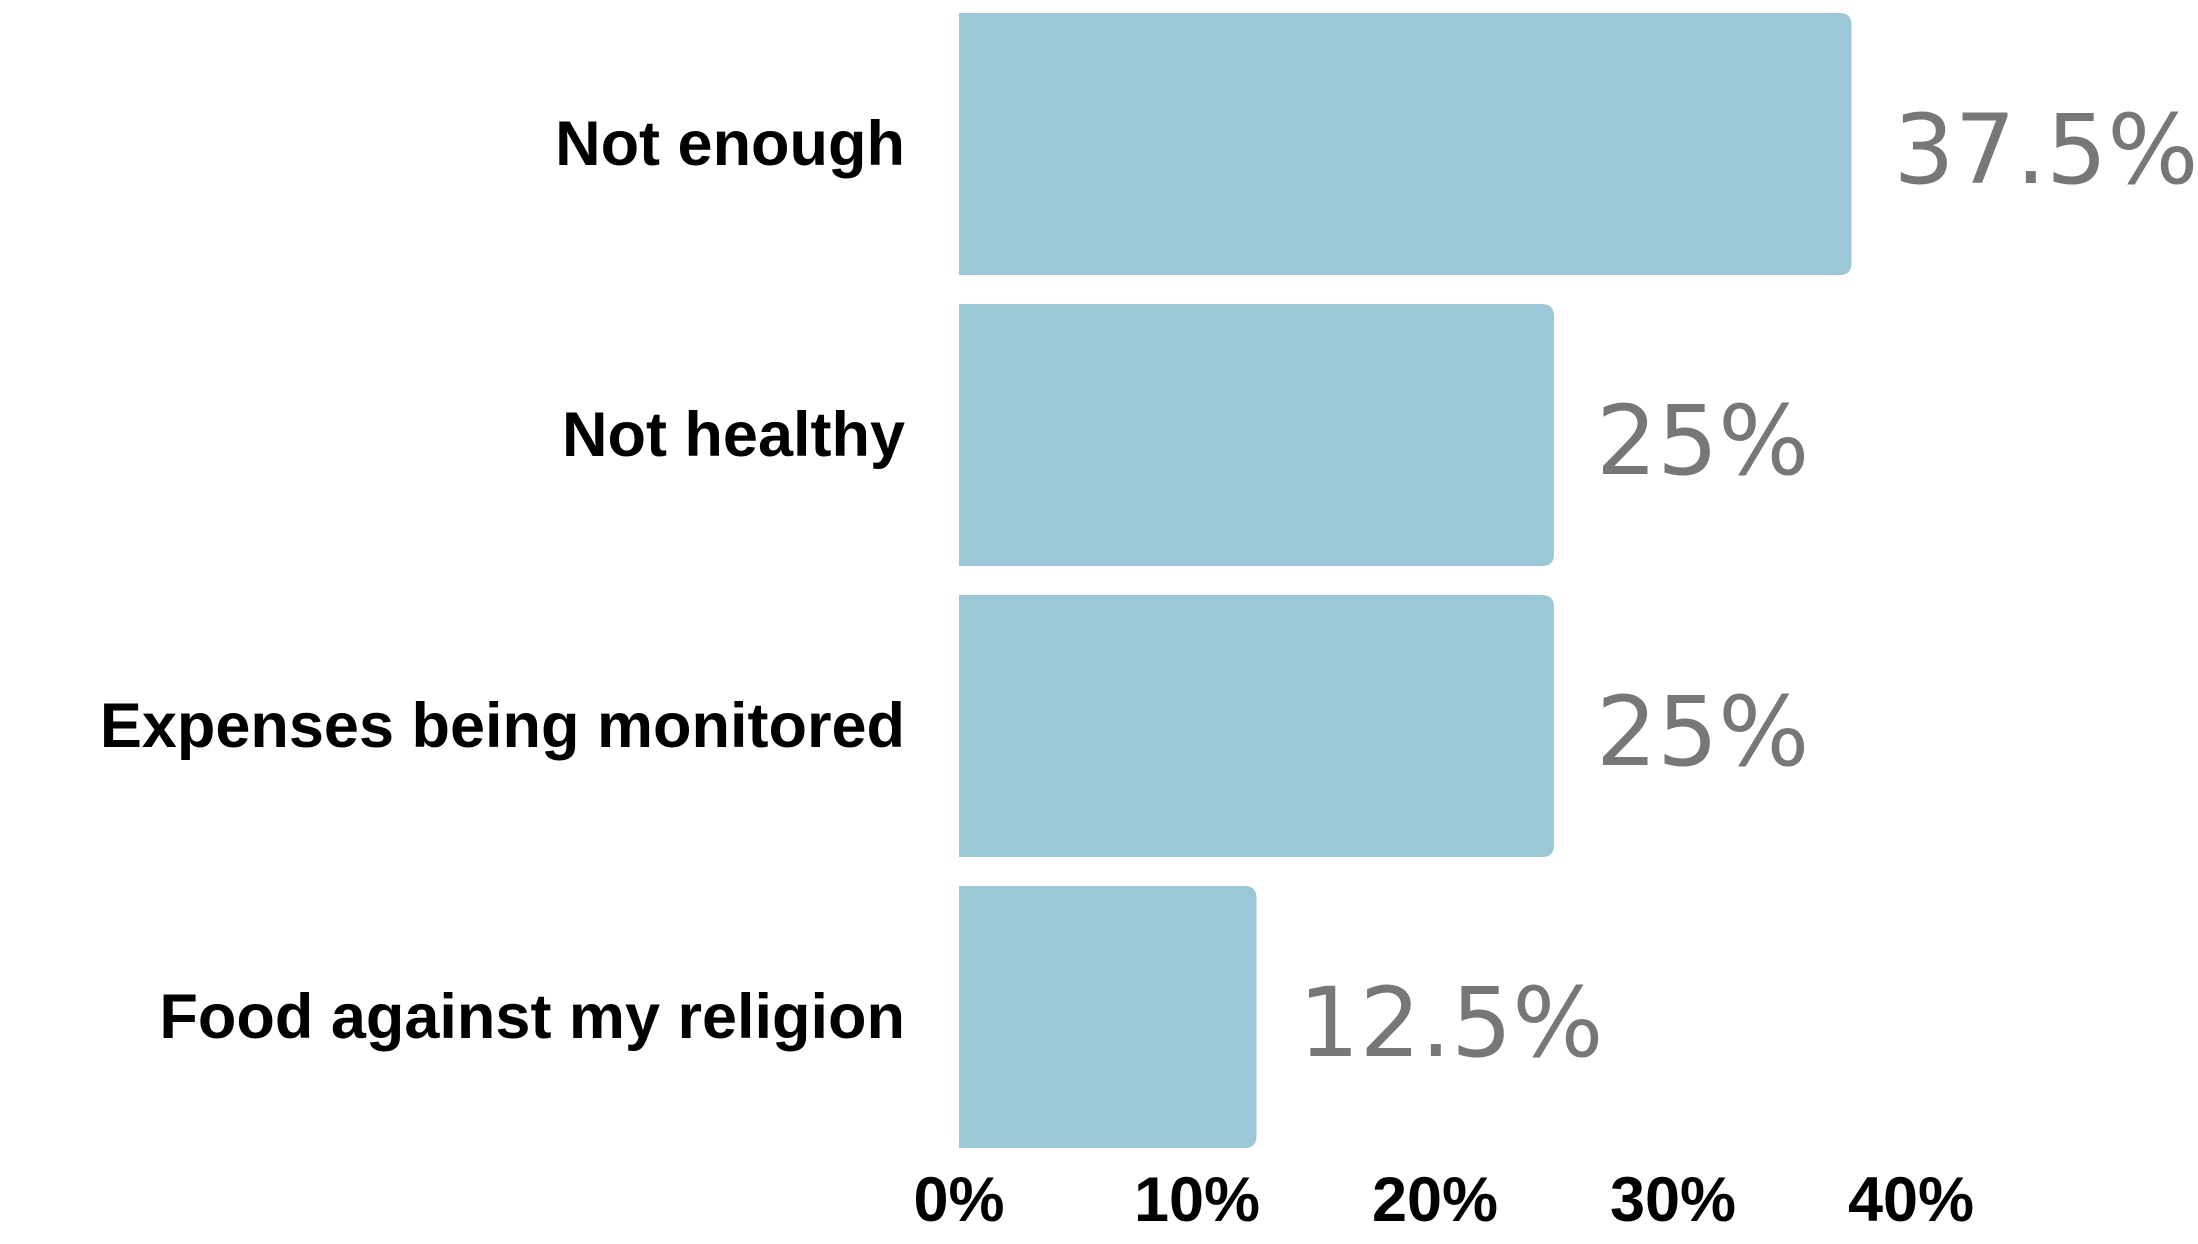 This screenshot has width=2198, height=1244. What do you see at coordinates (1197, 1200) in the screenshot?
I see `x-tick-label-10: 10%` at bounding box center [1197, 1200].